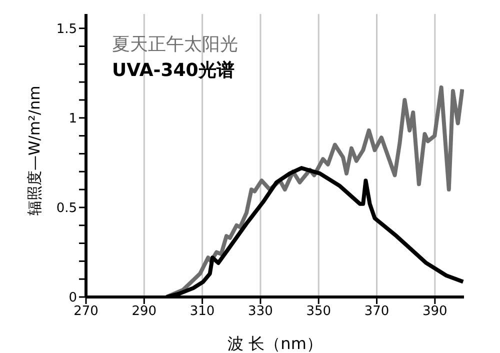 This screenshot has width=500, height=353. What do you see at coordinates (72, 119) in the screenshot?
I see `y-tick-label: 1` at bounding box center [72, 119].